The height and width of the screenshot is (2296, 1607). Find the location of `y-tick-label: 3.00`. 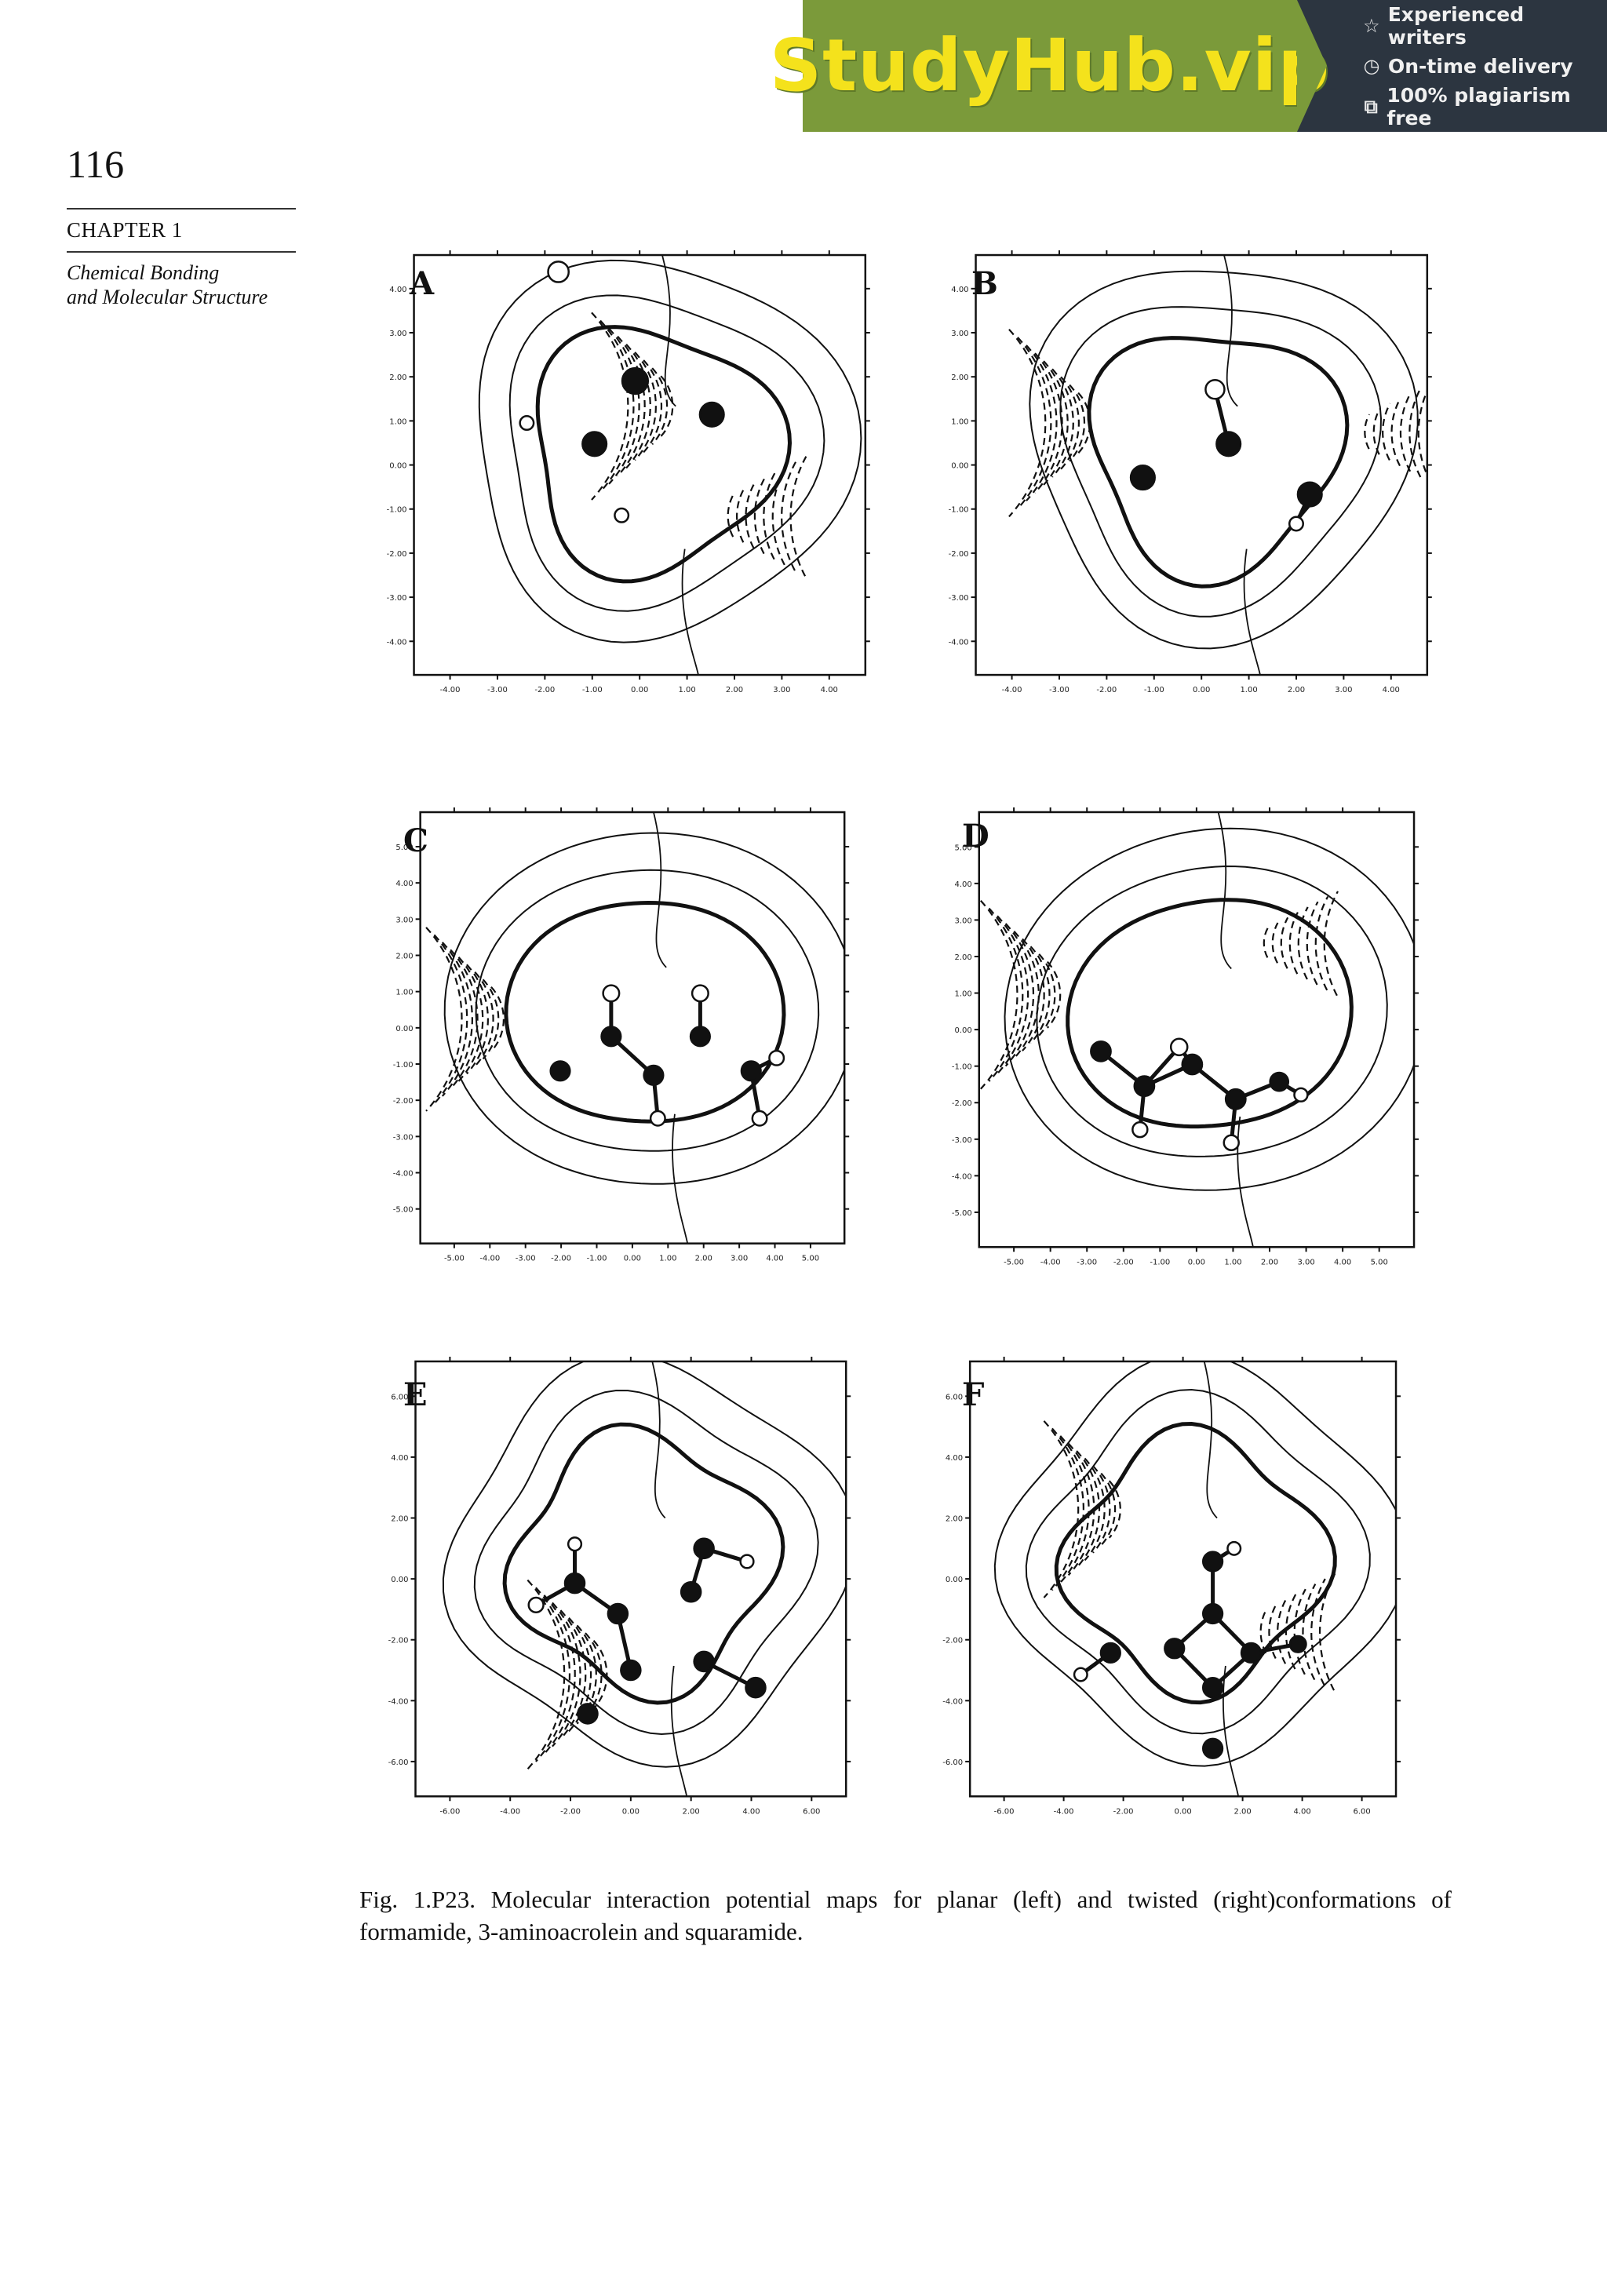

y-tick-label: 3.00 is located at coordinates (404, 920).